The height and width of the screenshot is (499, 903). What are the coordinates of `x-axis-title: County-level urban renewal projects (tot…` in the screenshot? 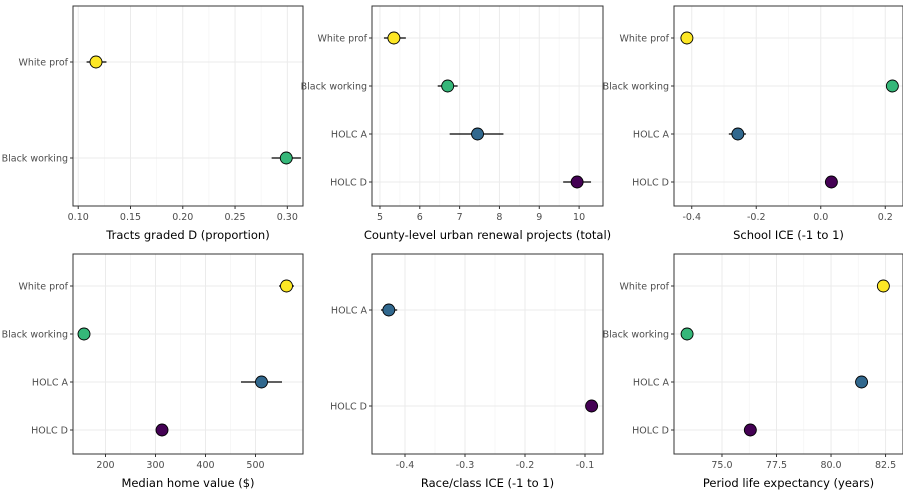 It's located at (487, 235).